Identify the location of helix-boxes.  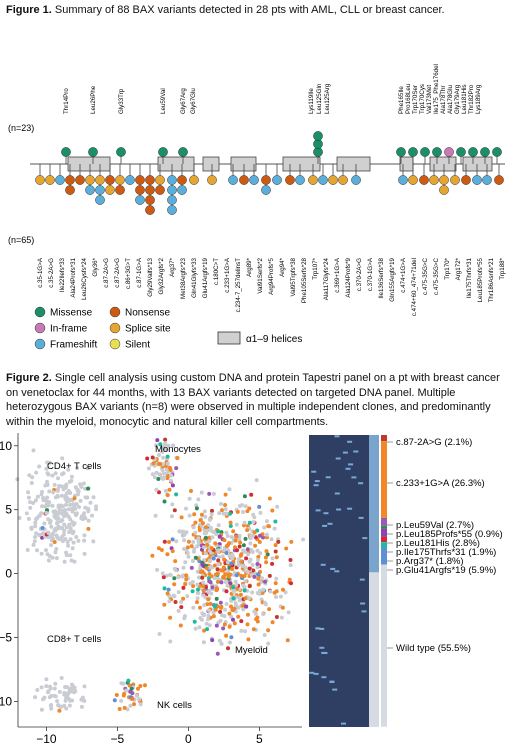
(280, 164).